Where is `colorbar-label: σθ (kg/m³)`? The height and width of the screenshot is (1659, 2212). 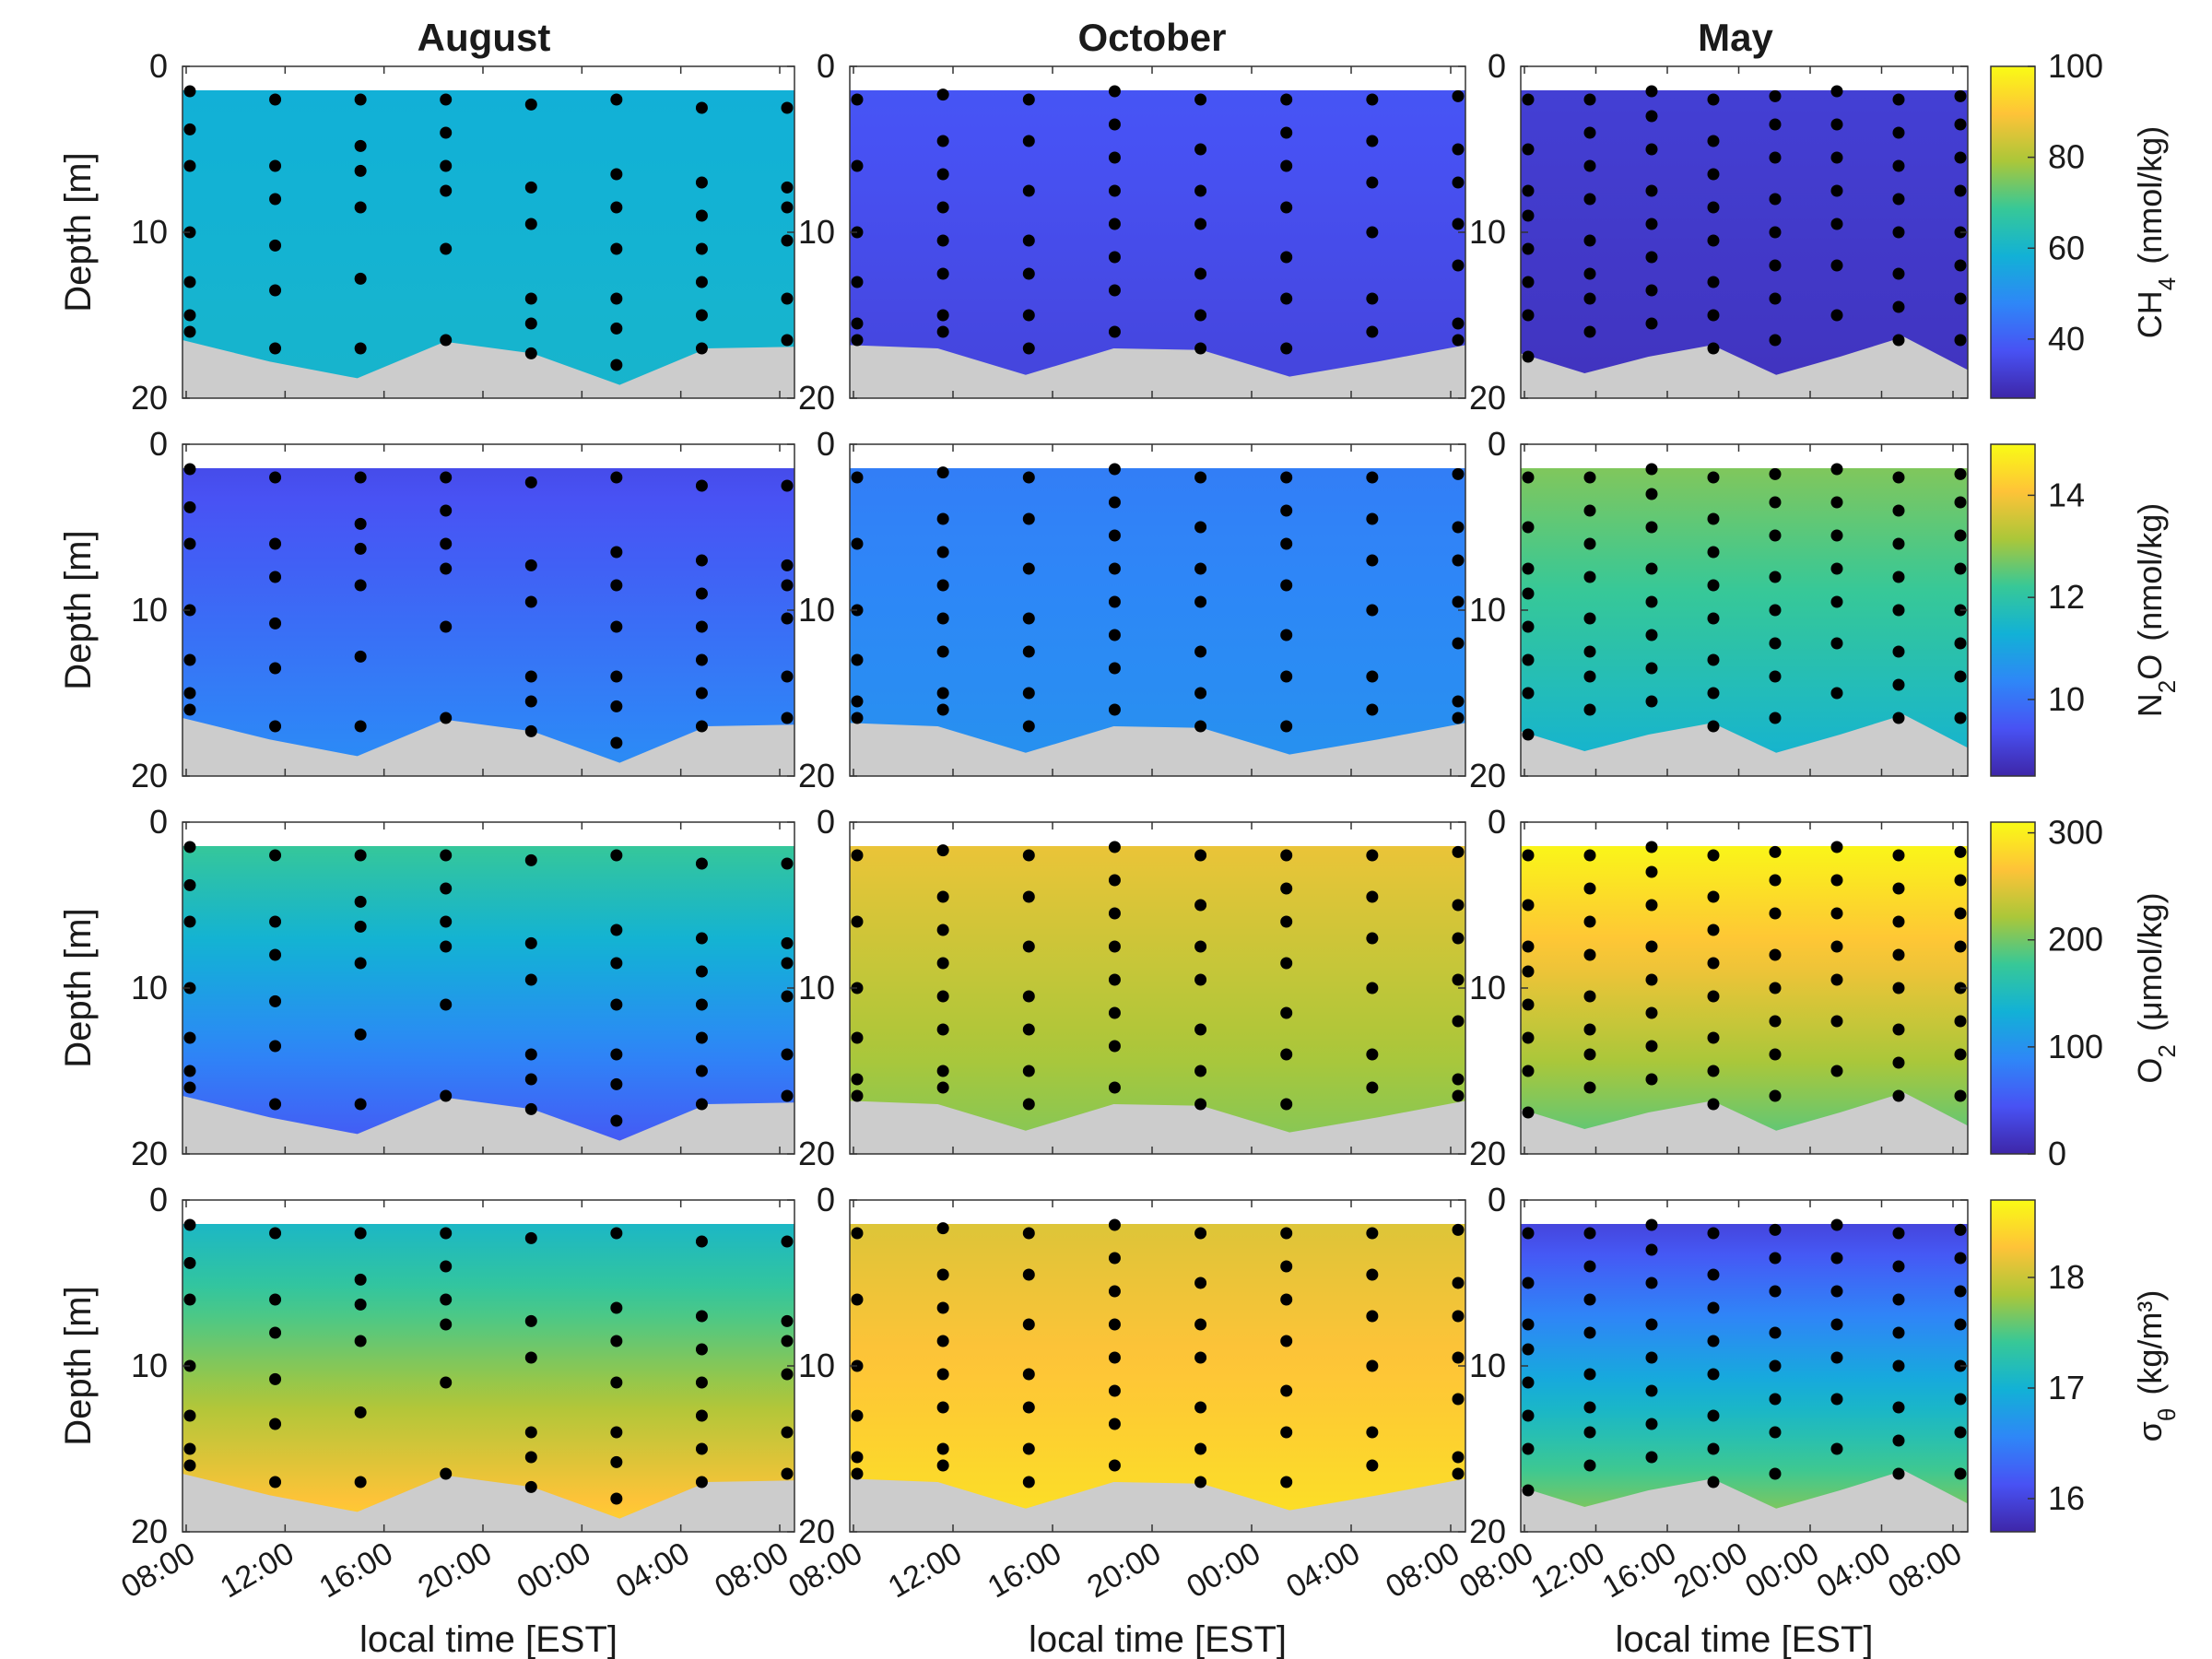
colorbar-label: σθ (kg/m³) is located at coordinates (2156, 1366).